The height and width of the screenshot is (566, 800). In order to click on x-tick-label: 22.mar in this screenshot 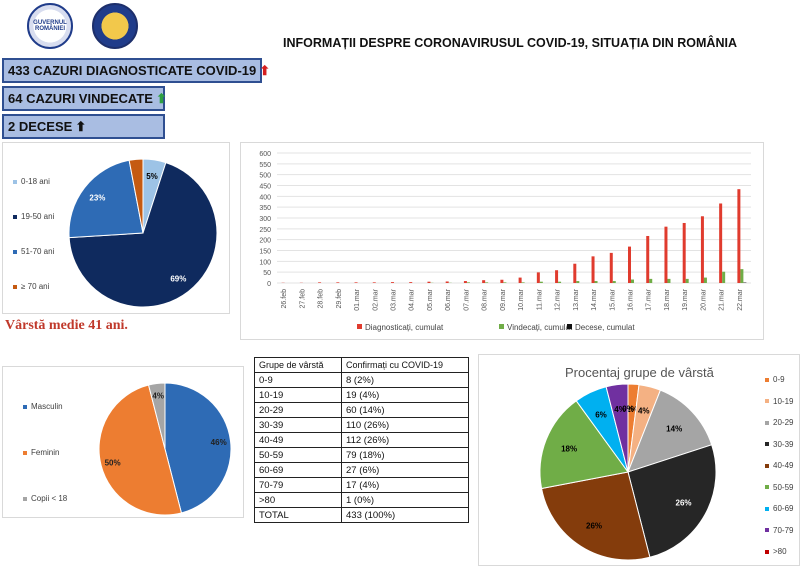, I will do `click(740, 299)`.